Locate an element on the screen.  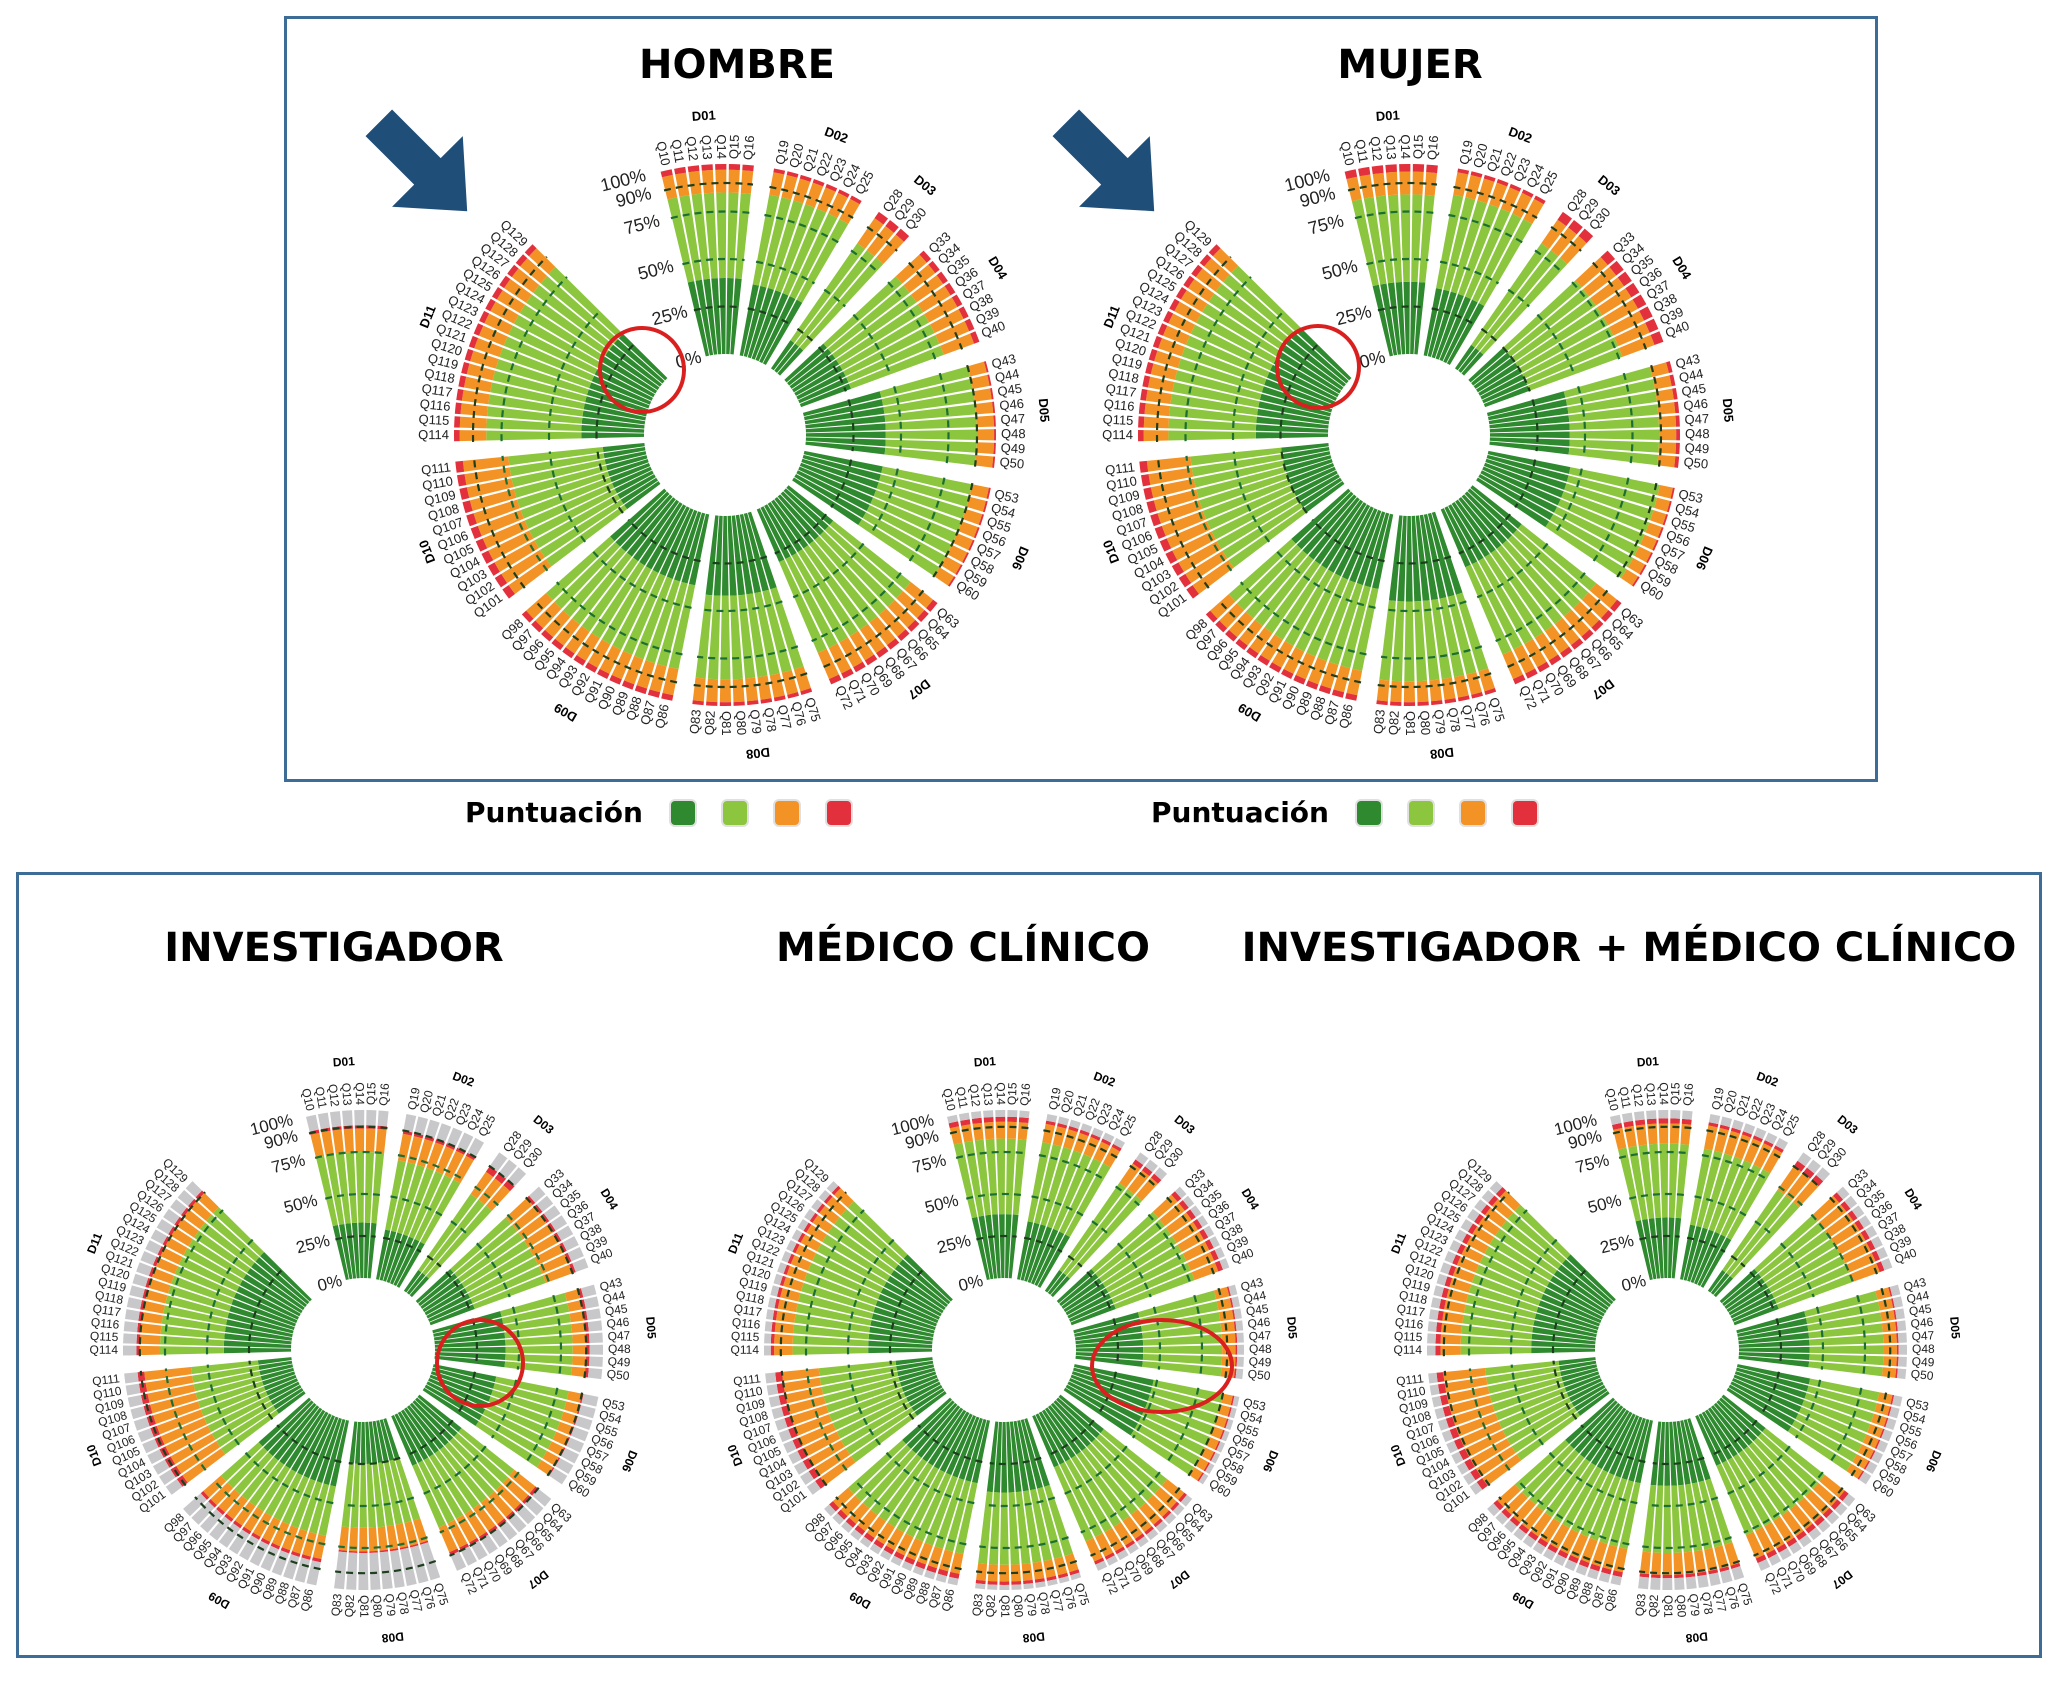
question-label: Q86 is located at coordinates (662, 716).